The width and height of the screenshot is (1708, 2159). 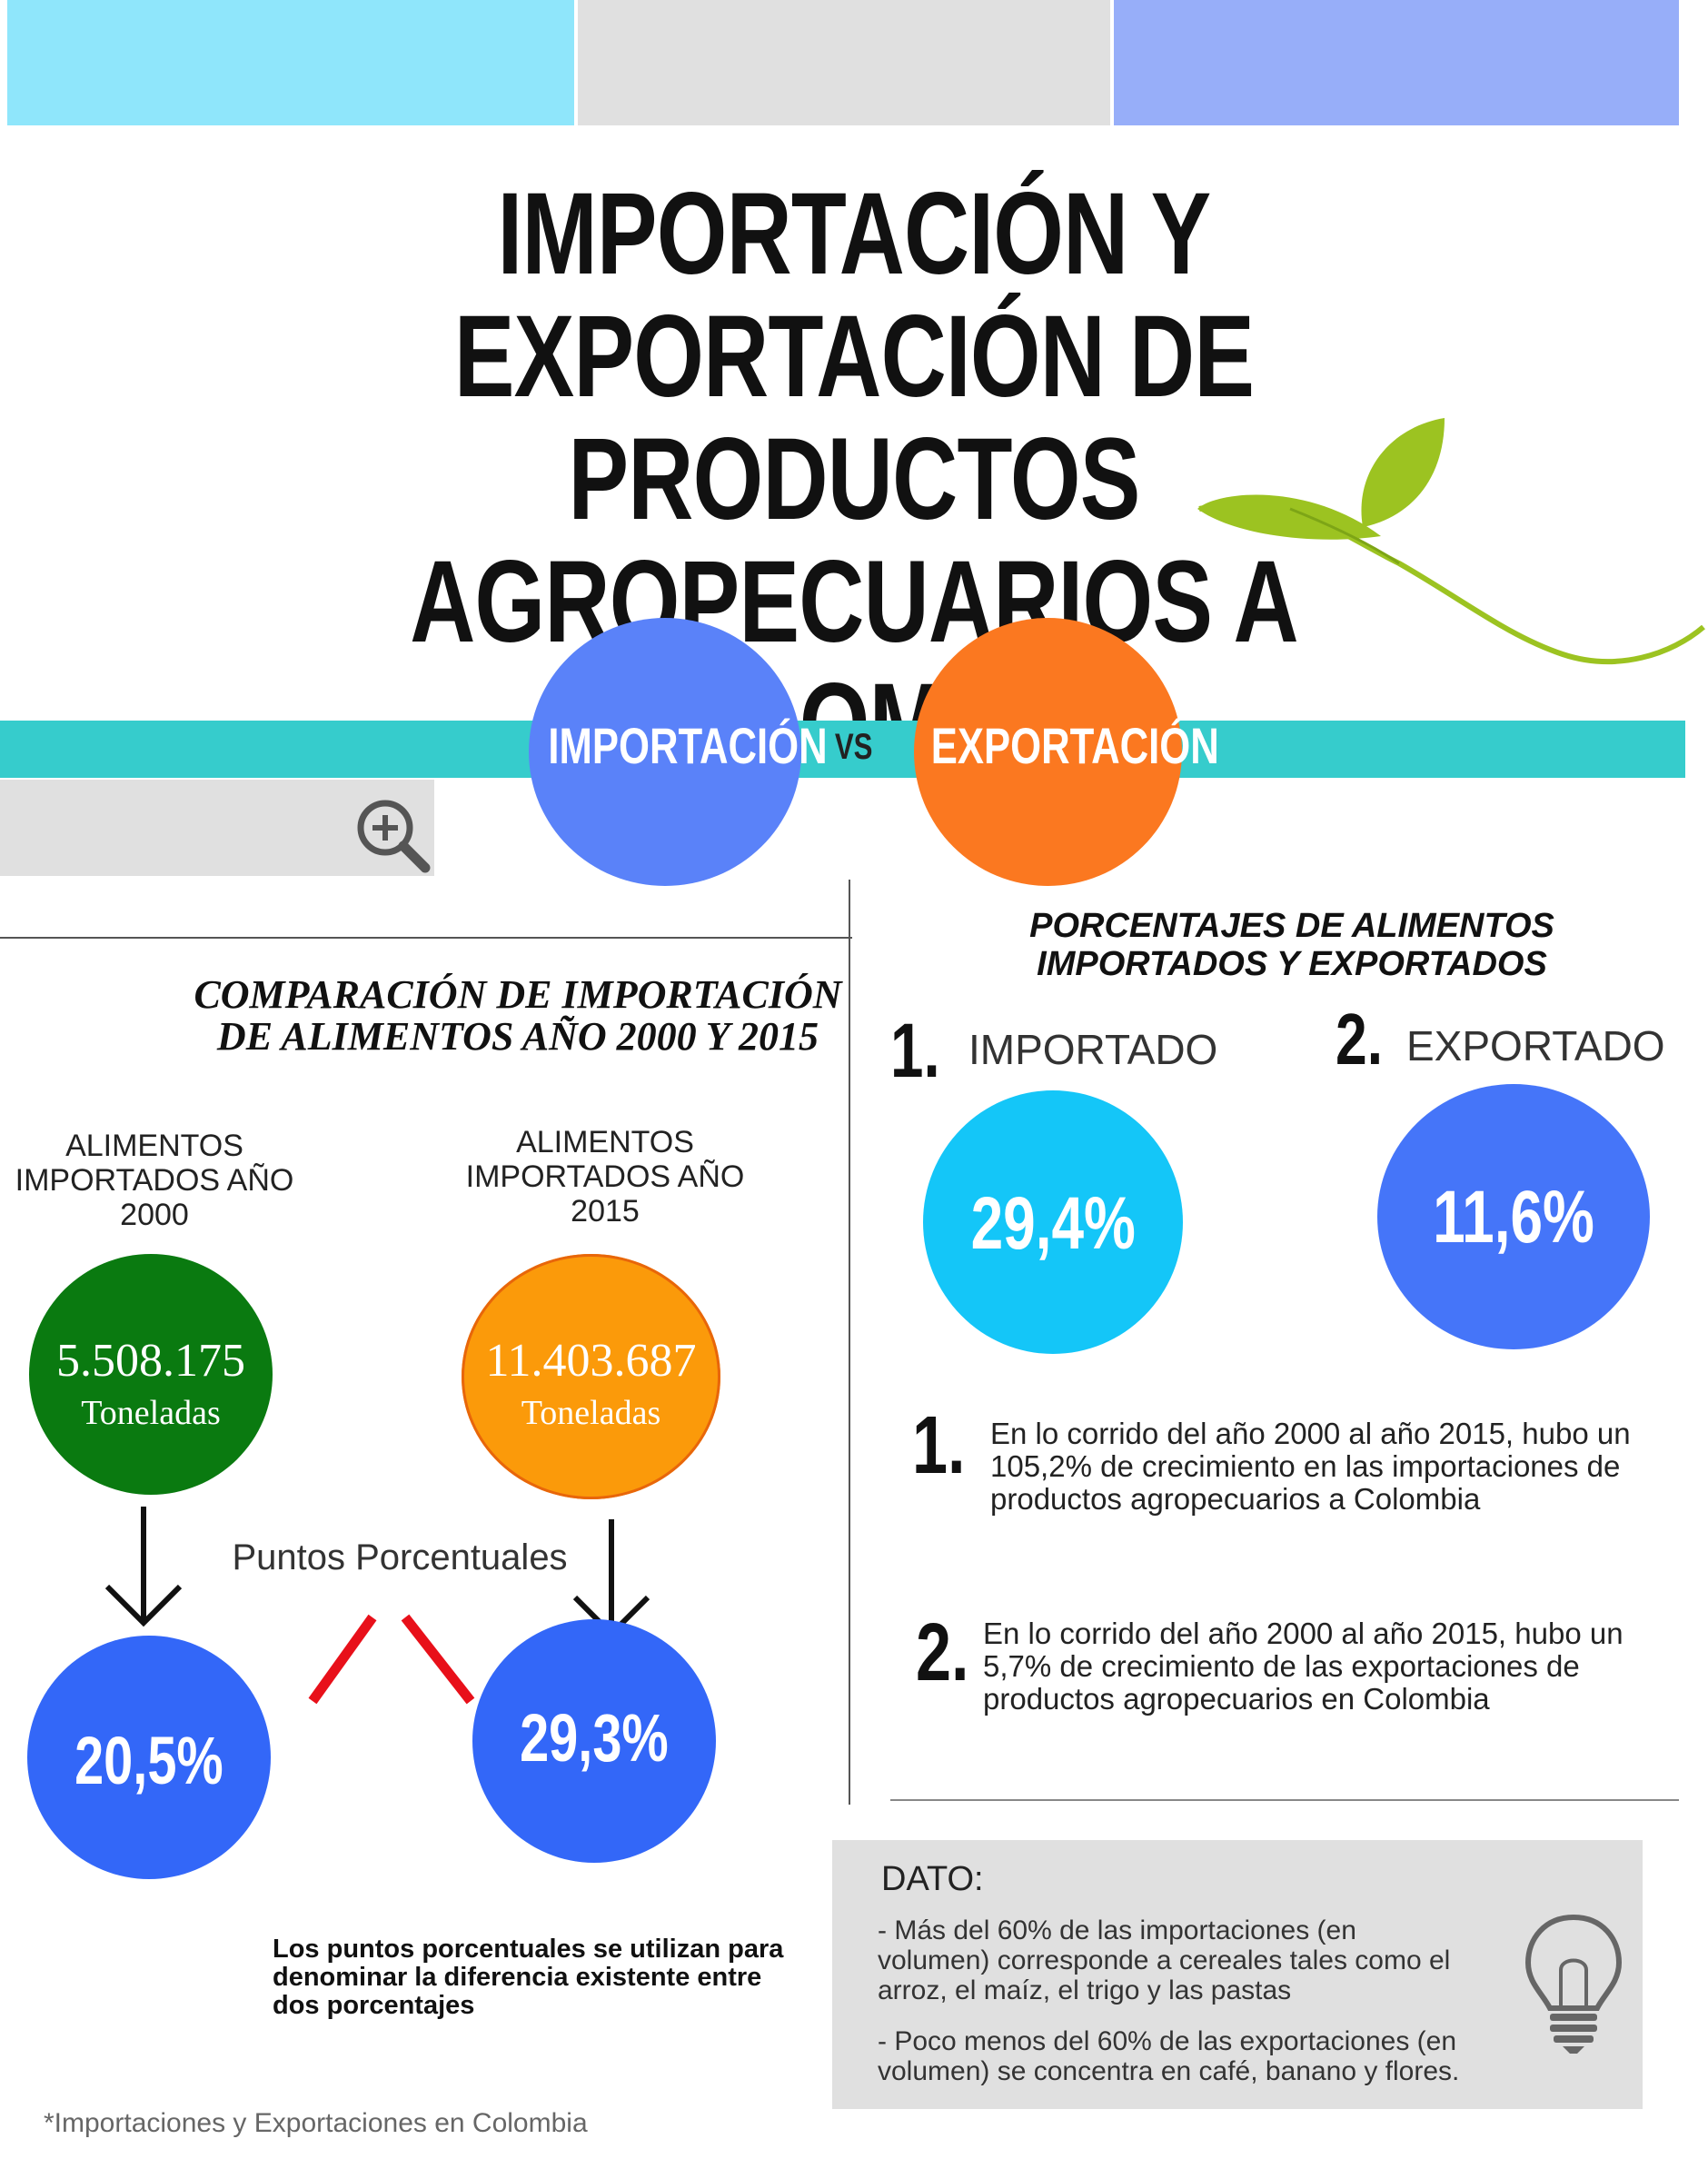 What do you see at coordinates (1085, 1990) in the screenshot?
I see `dato-p1-line-3: arroz, el maíz, el trigo y las pastas` at bounding box center [1085, 1990].